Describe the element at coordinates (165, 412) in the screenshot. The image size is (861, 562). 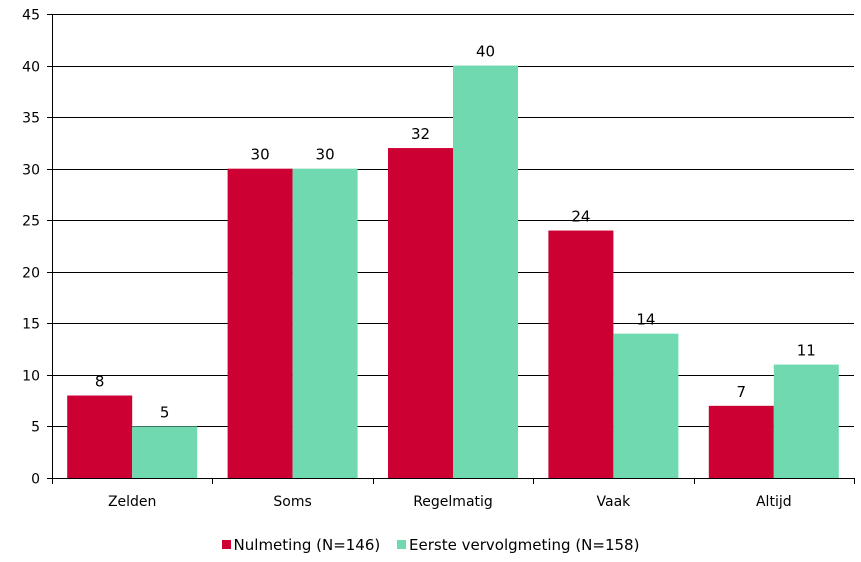
I see `data-label-zelden-series-1: 5` at that location.